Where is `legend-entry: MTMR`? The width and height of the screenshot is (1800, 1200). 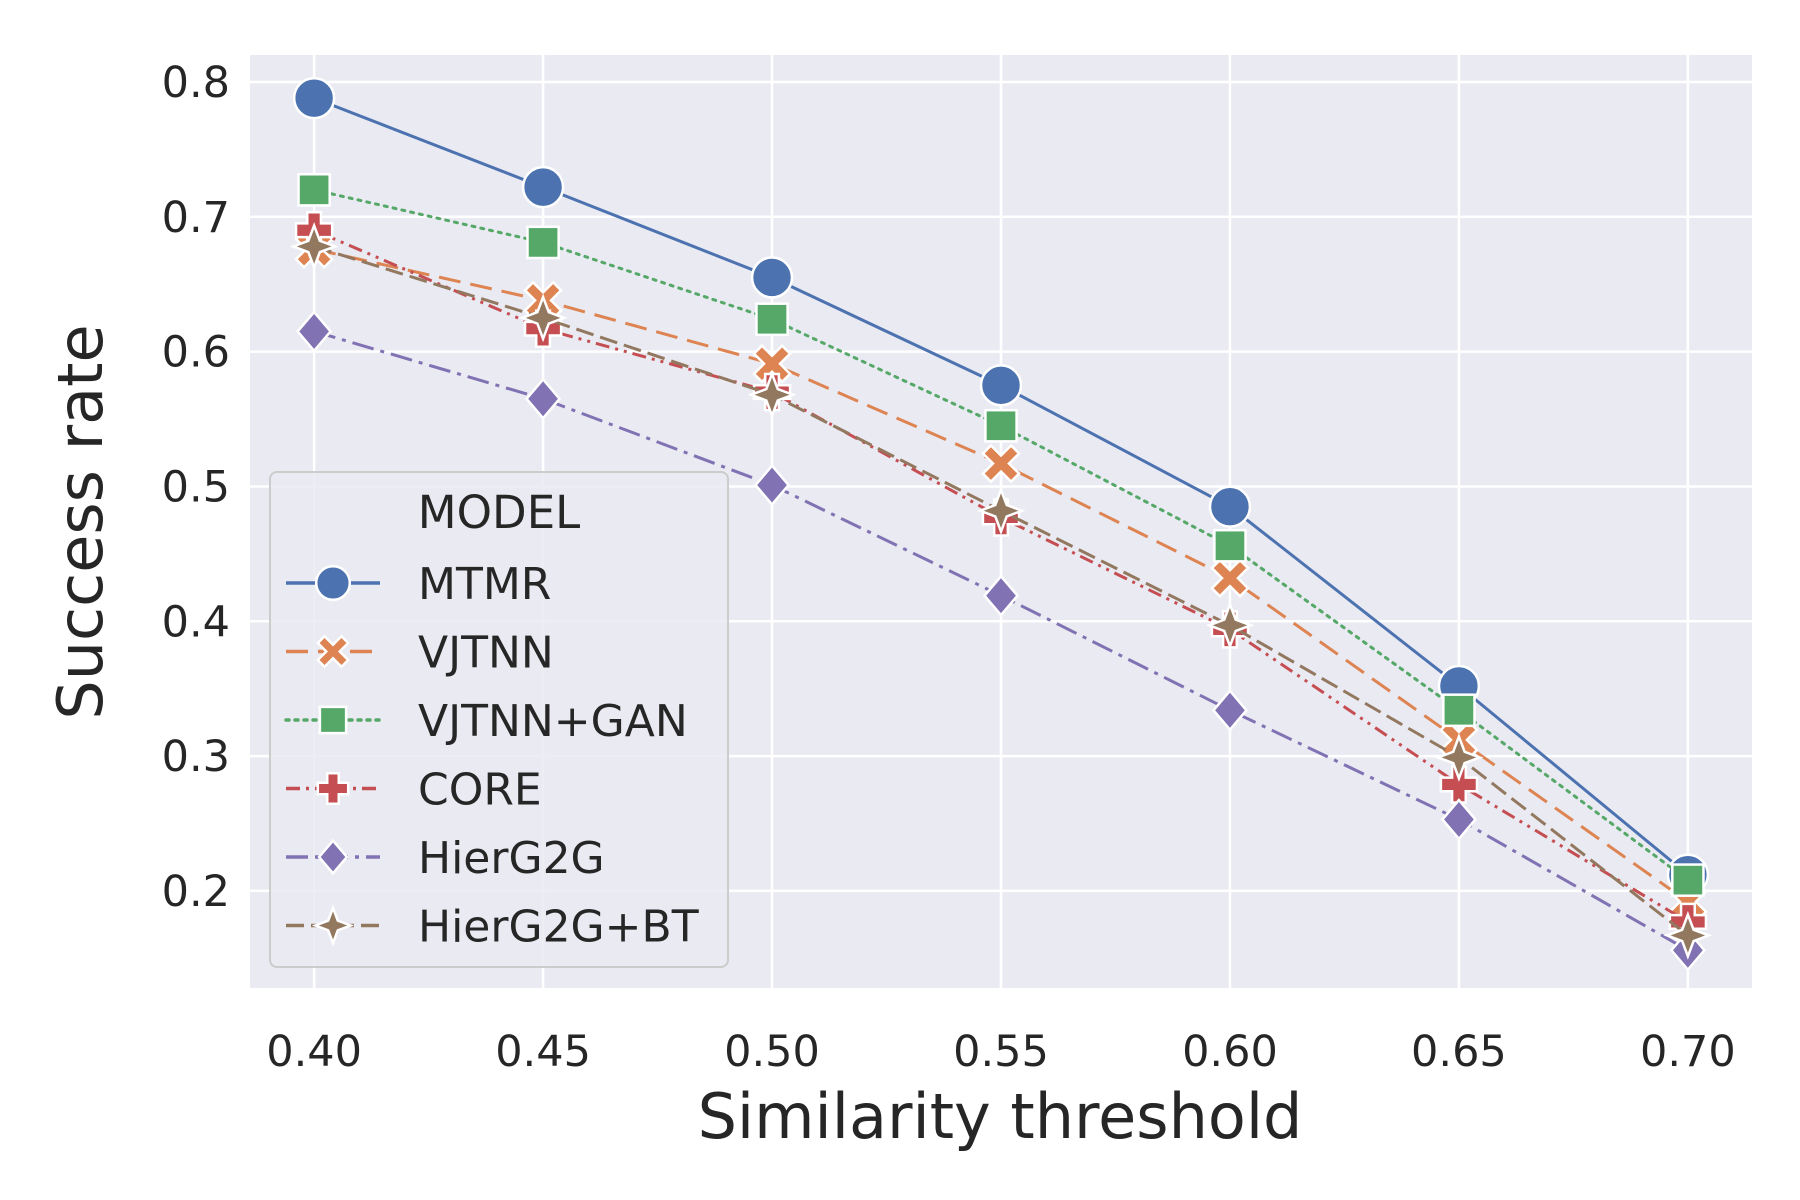
legend-entry: MTMR is located at coordinates (418, 584).